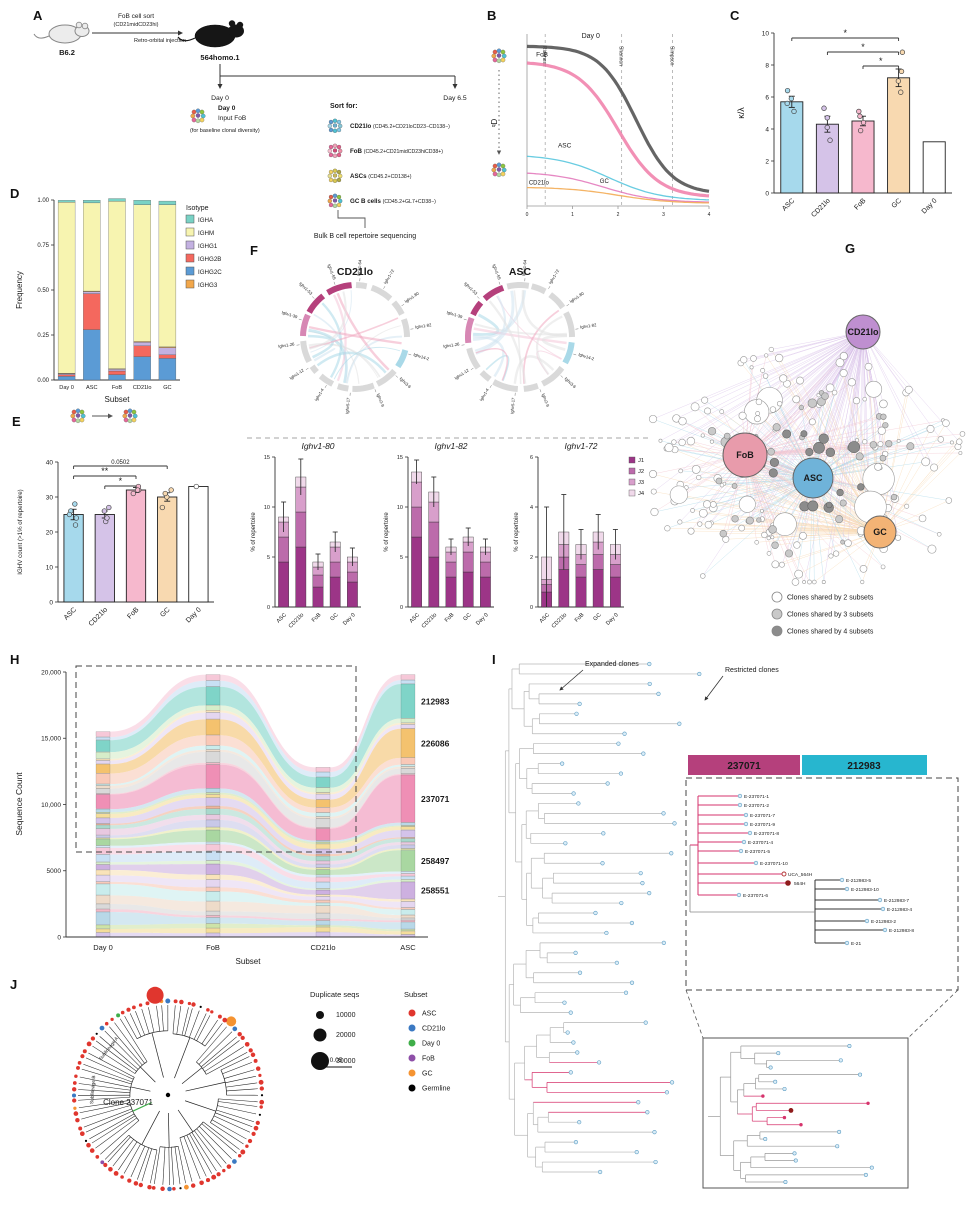 This screenshot has width=973, height=1215. Describe the element at coordinates (741, 113) in the screenshot. I see `y-axis-label: κ/λ` at that location.